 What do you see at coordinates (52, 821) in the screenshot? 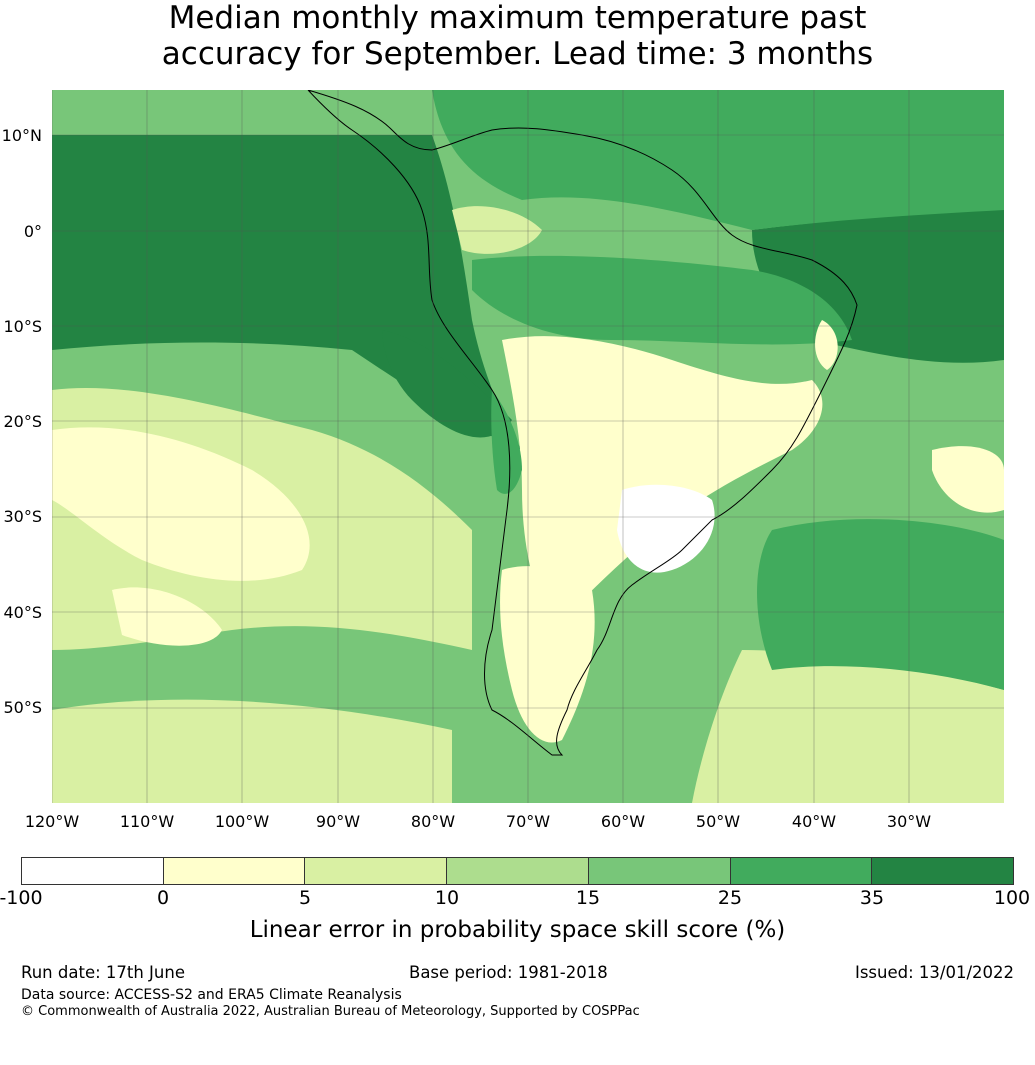
I see `lon-label-120w: 120°W` at bounding box center [52, 821].